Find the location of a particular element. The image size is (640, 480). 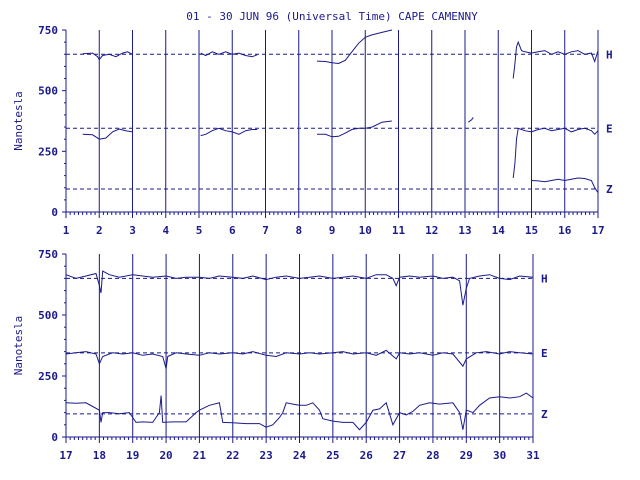

x-tick-label: 25 is located at coordinates (332, 455).